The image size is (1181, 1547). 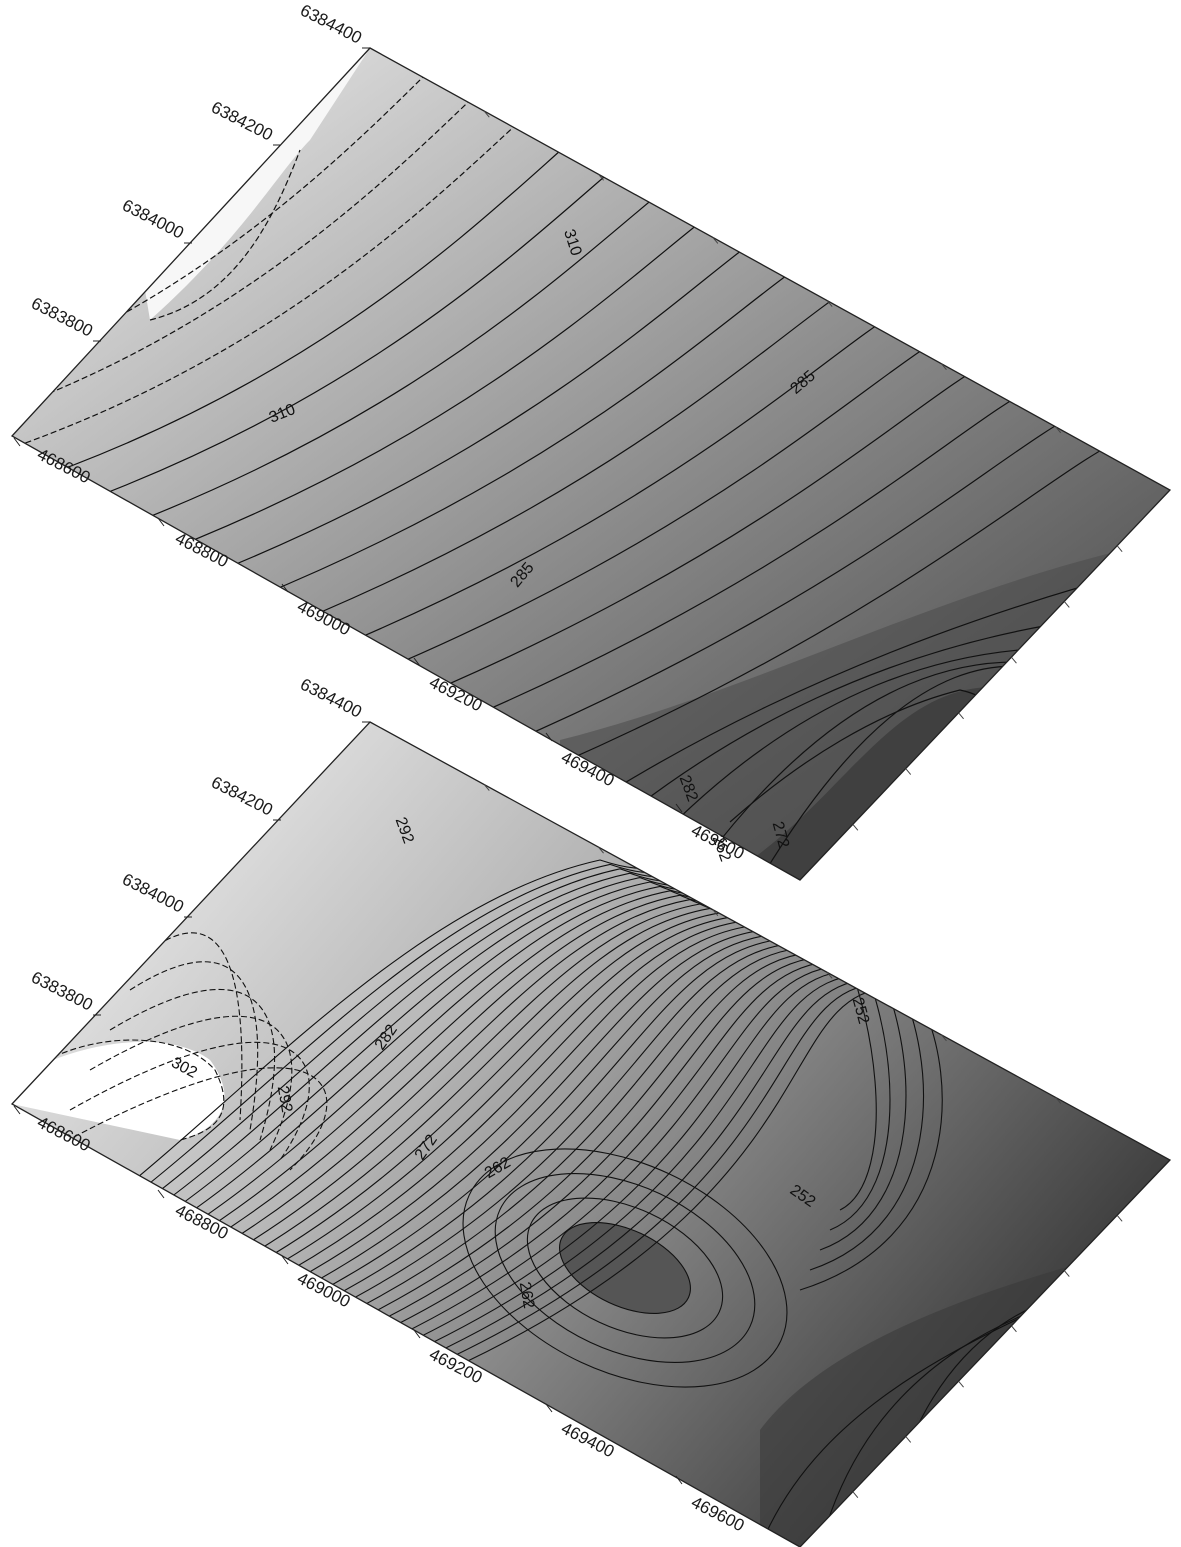 What do you see at coordinates (284, 1099) in the screenshot?
I see `contour-value-label: 292` at bounding box center [284, 1099].